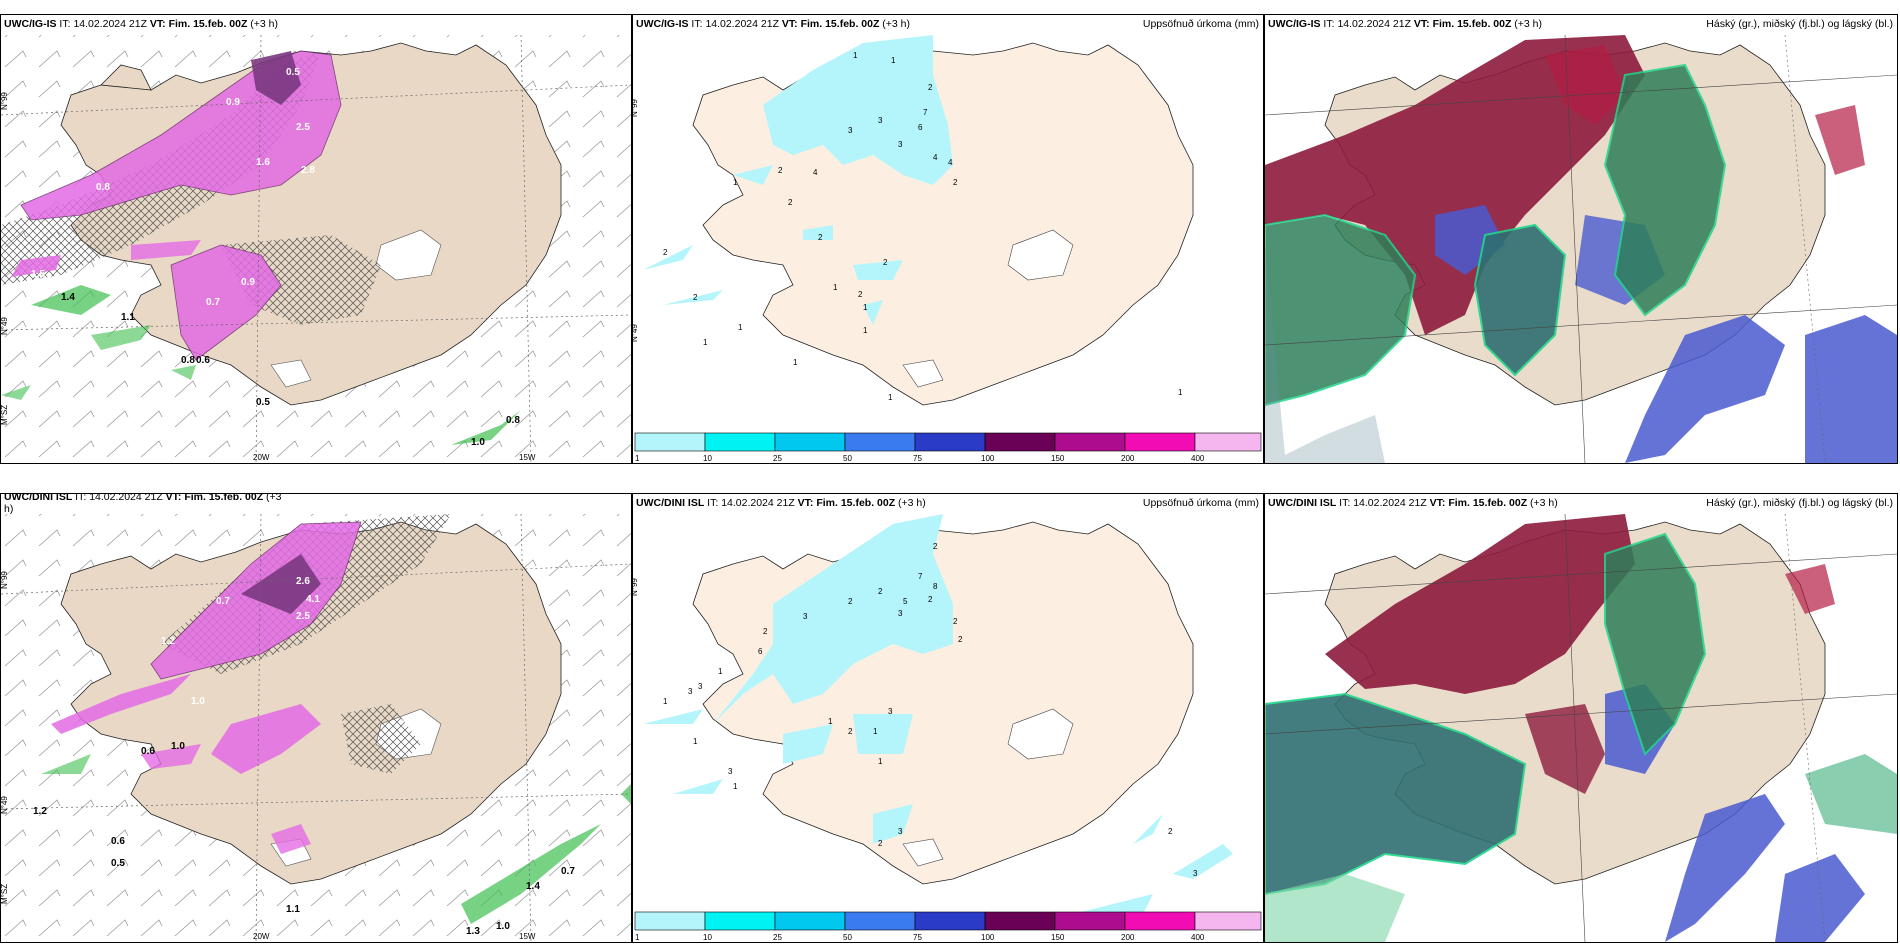  What do you see at coordinates (920, 127) in the screenshot?
I see `svg-text: 6` at bounding box center [920, 127].